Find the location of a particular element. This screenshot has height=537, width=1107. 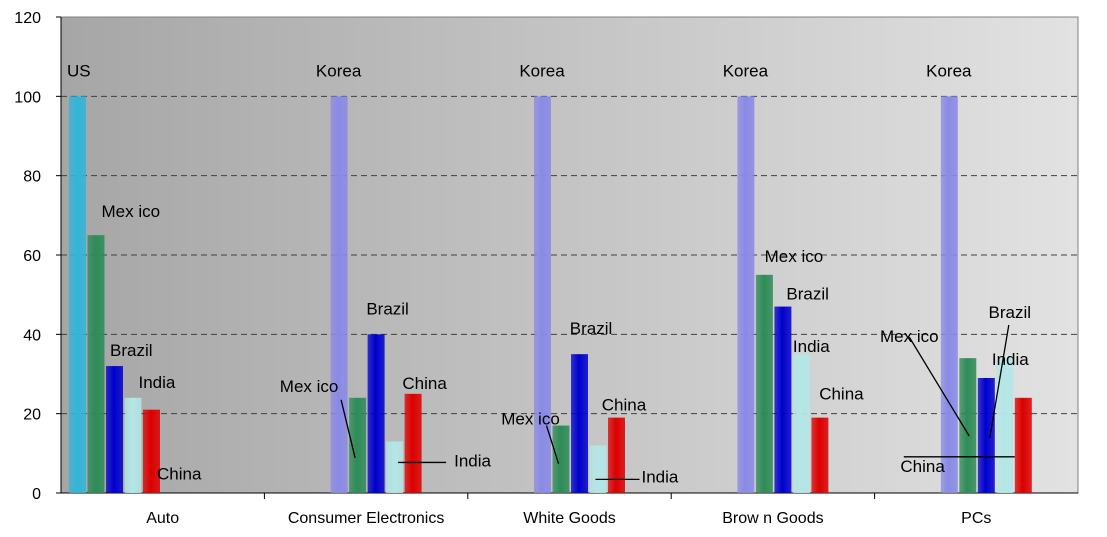

bar-brown-goods-mexico is located at coordinates (764, 383).